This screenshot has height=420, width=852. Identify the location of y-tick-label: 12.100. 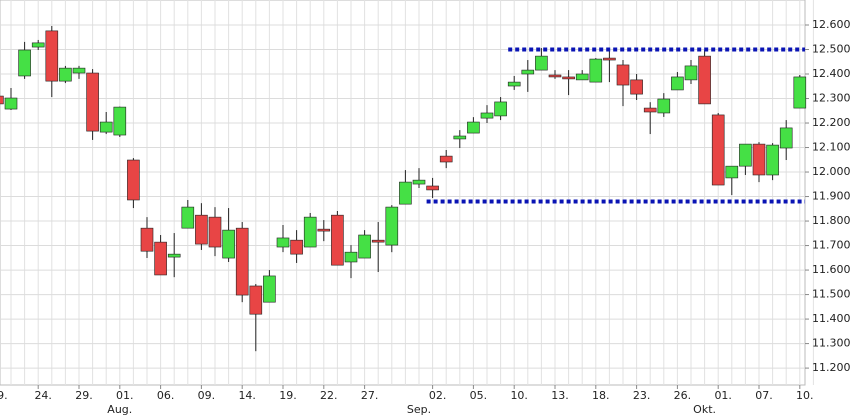
(831, 147).